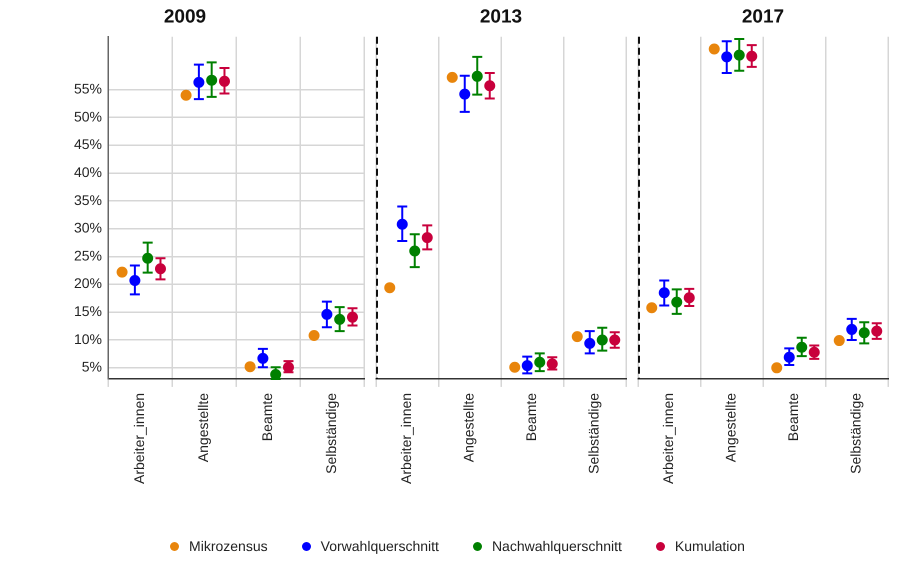 The image size is (915, 588). I want to click on y-tick-label: 10%, so click(88, 338).